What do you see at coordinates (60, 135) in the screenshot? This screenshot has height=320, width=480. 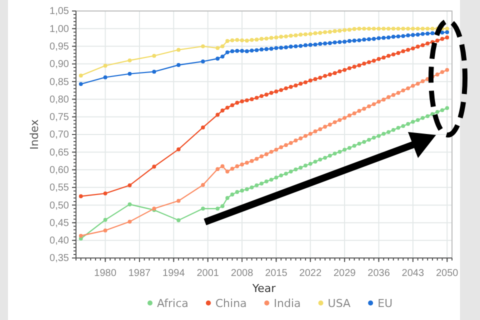 I see `y-tick-label: 0,70` at bounding box center [60, 135].